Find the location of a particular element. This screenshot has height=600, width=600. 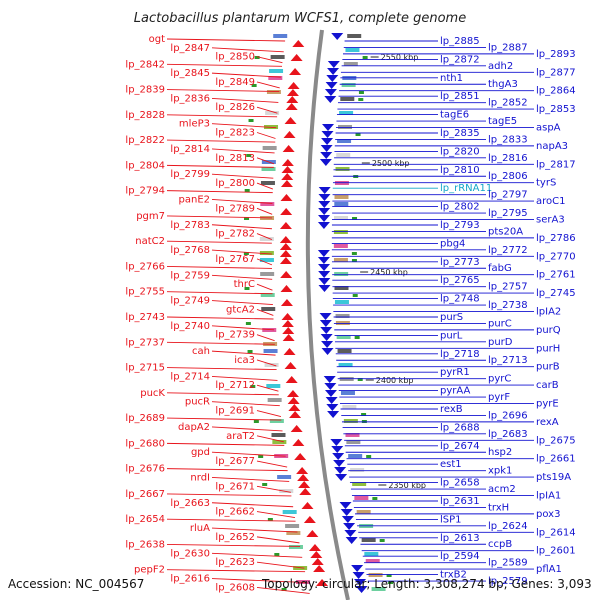

reverse-gene-label: purC is located at coordinates (500, 323).